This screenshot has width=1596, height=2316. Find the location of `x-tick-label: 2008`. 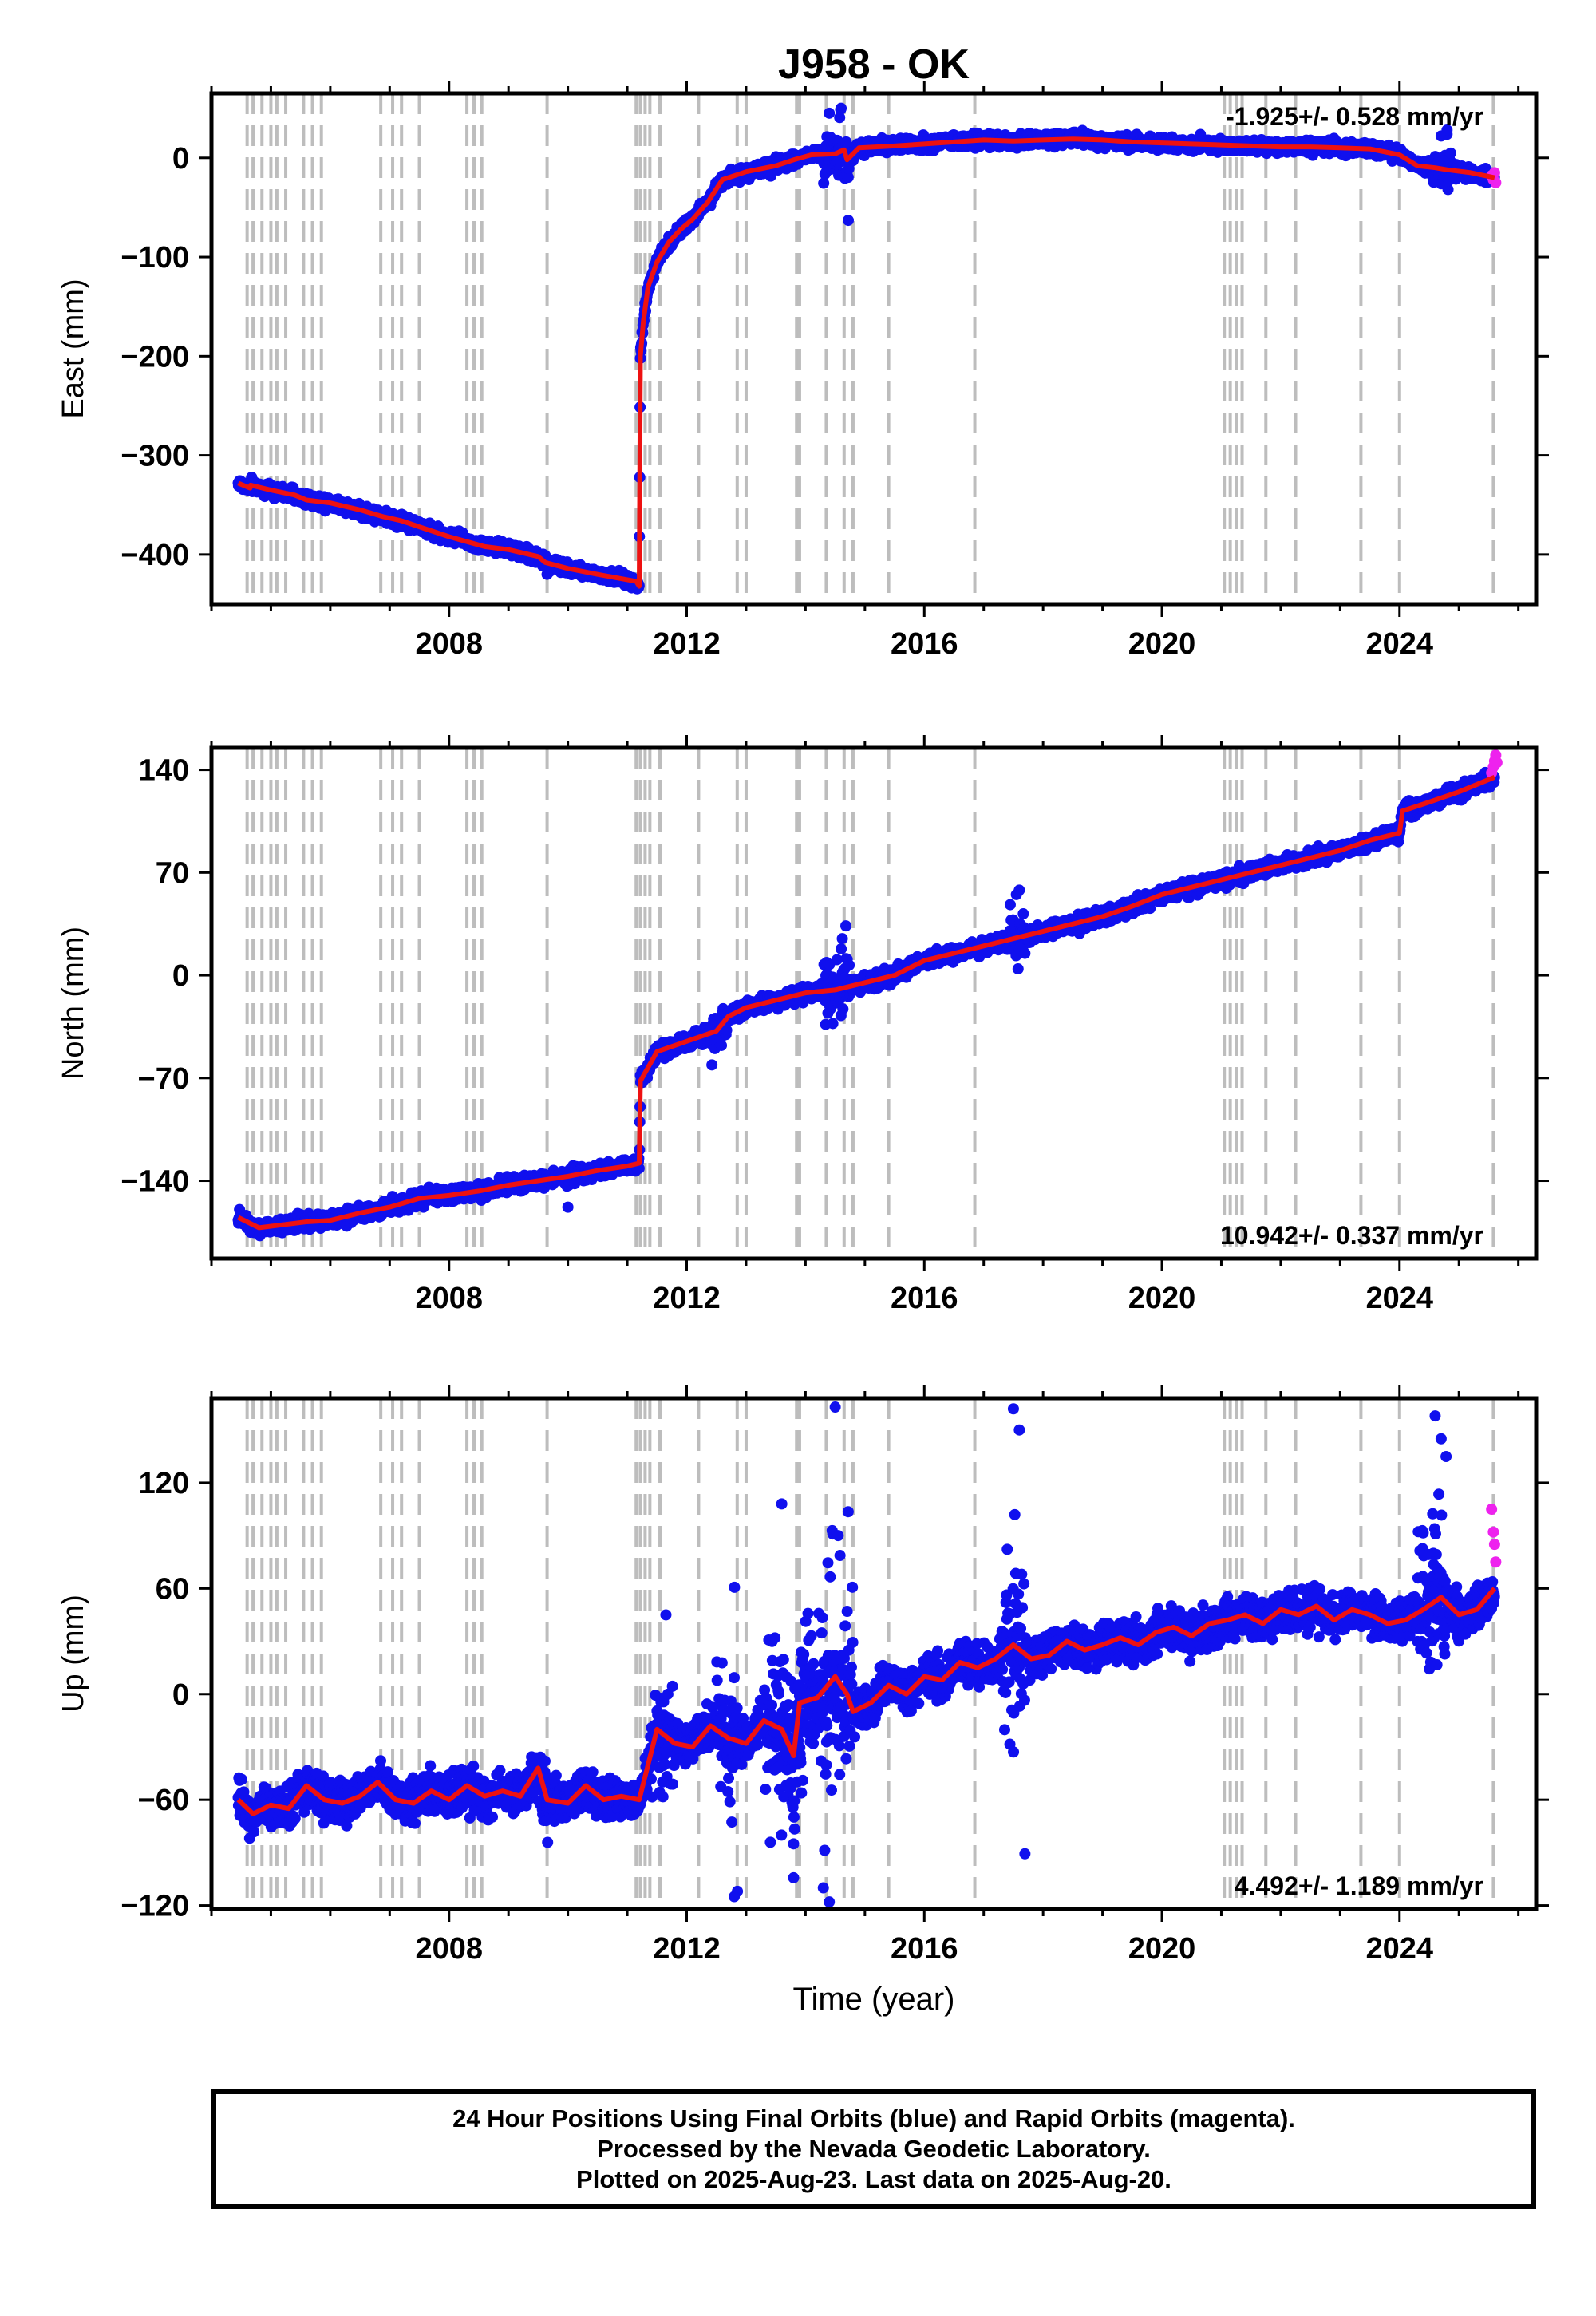

x-tick-label: 2008 is located at coordinates (449, 644).